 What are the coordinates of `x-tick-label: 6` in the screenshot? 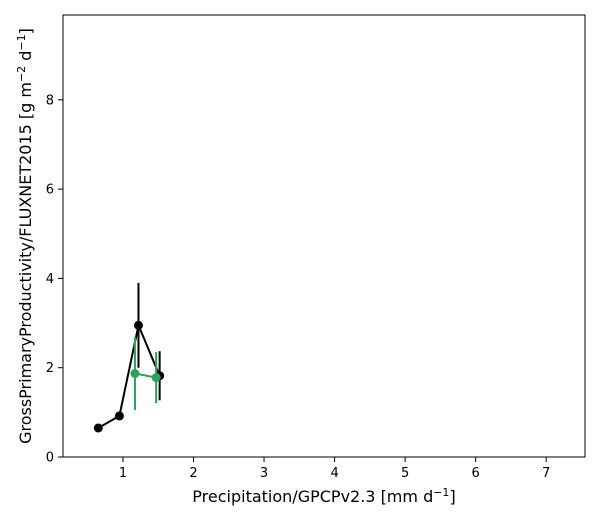 It's located at (476, 473).